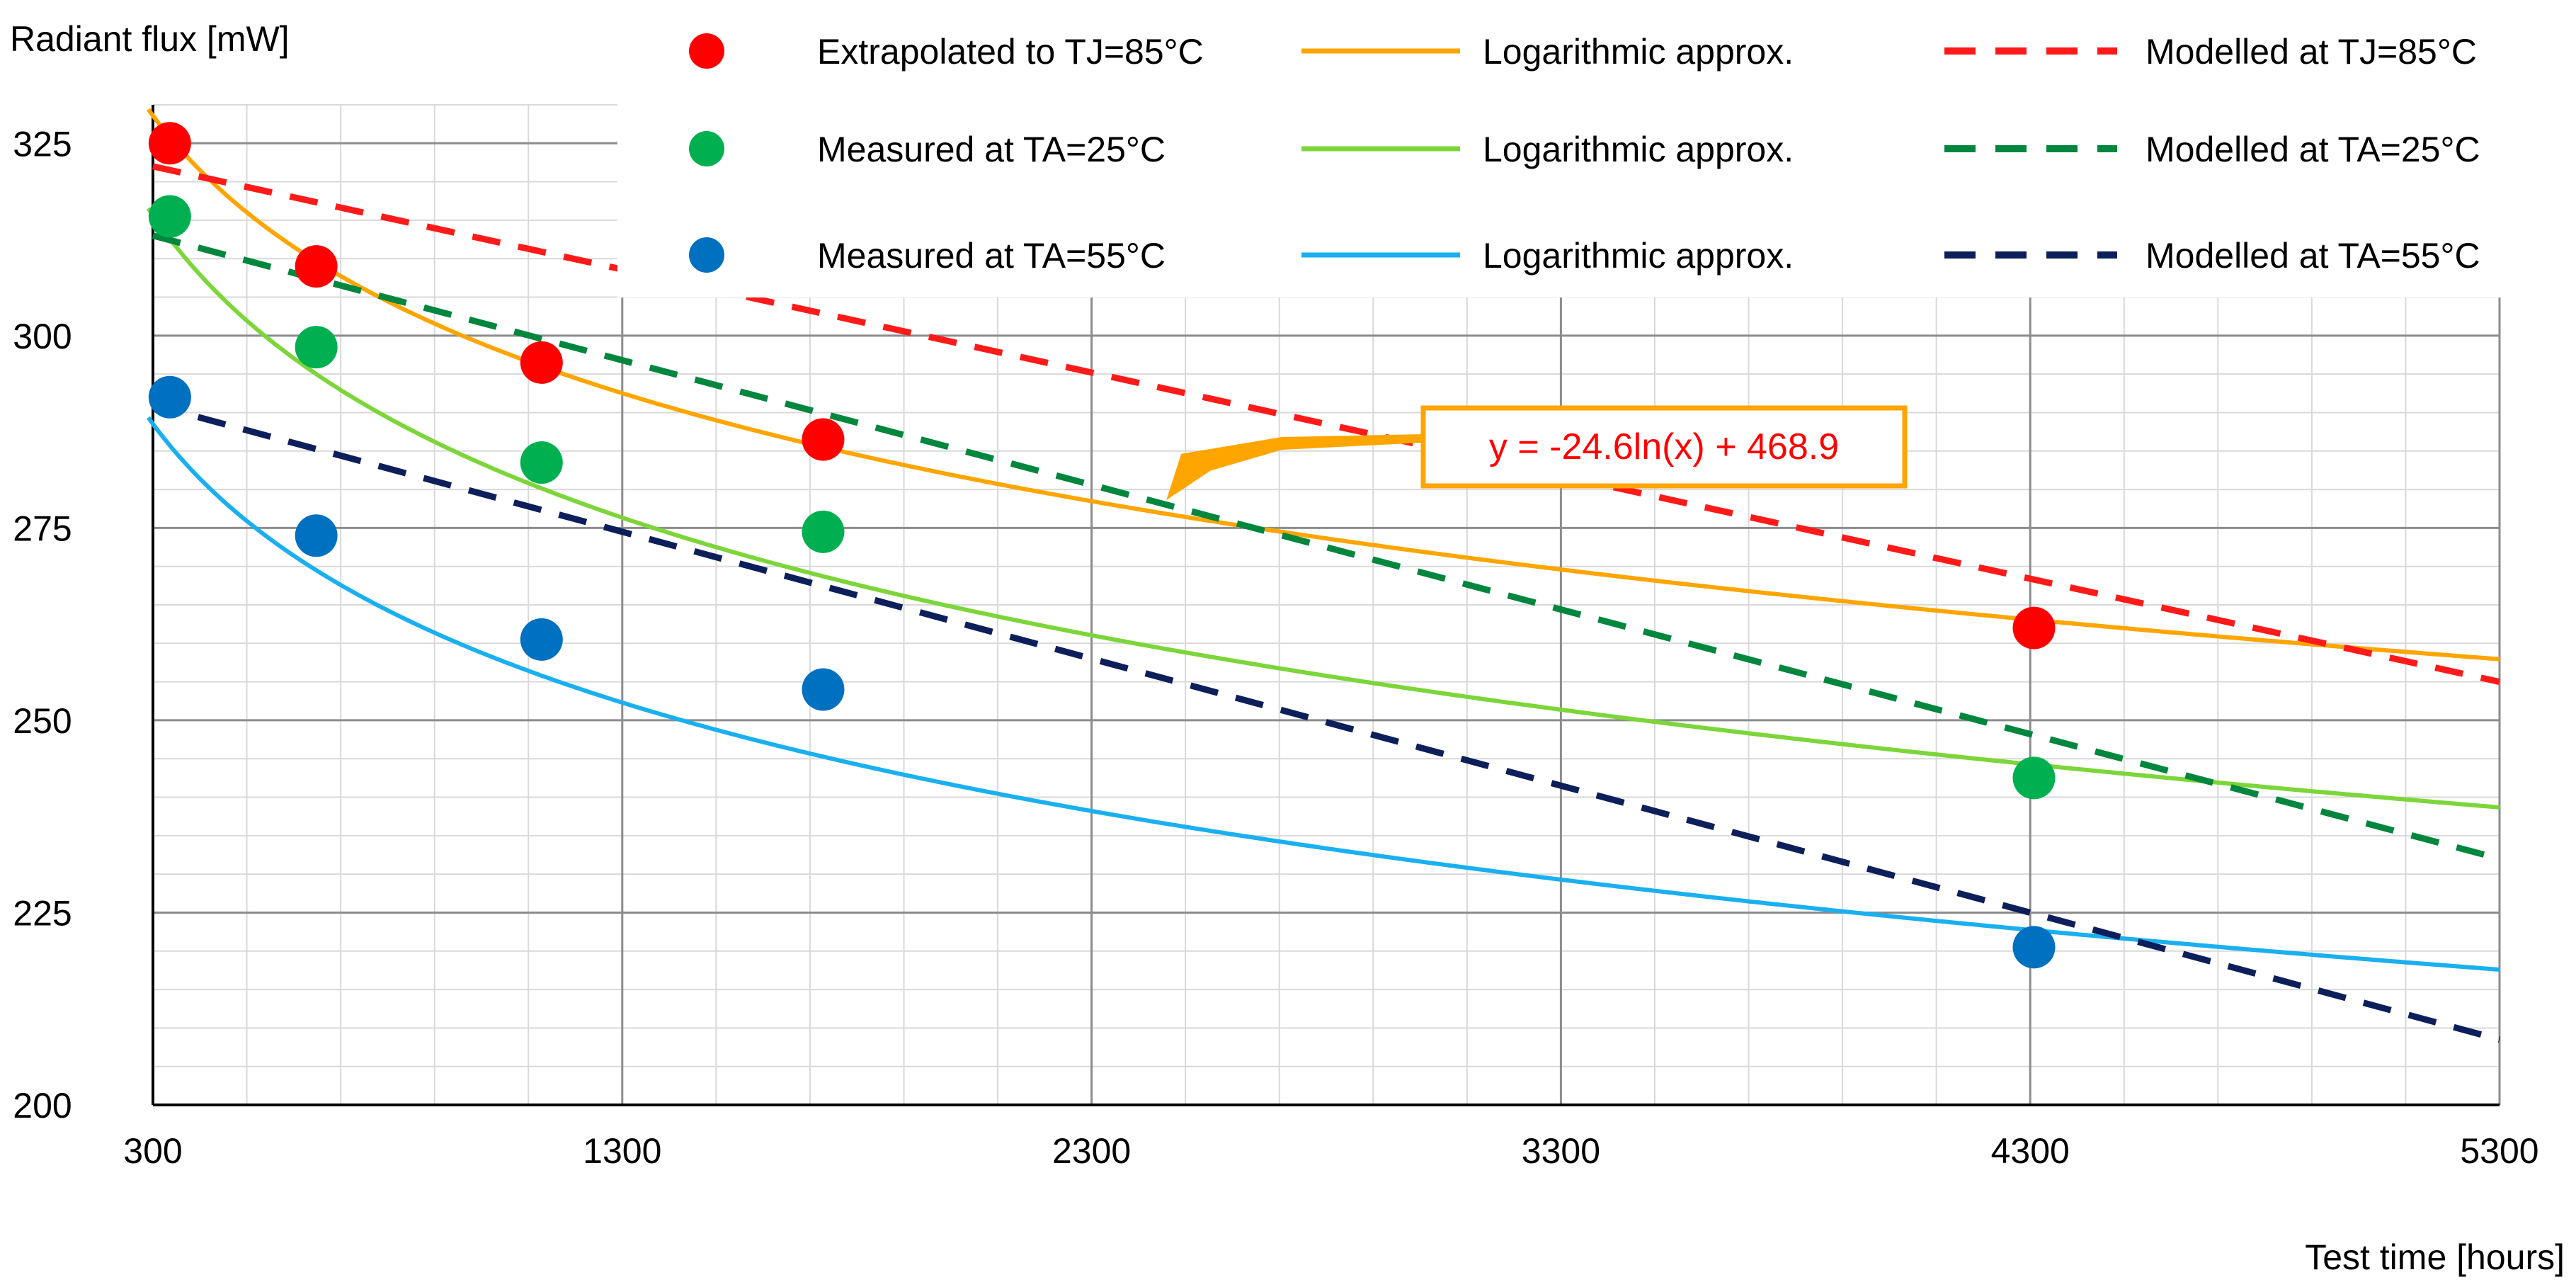 Image resolution: width=2576 pixels, height=1282 pixels. What do you see at coordinates (42, 144) in the screenshot?
I see `y-tick-label: 325` at bounding box center [42, 144].